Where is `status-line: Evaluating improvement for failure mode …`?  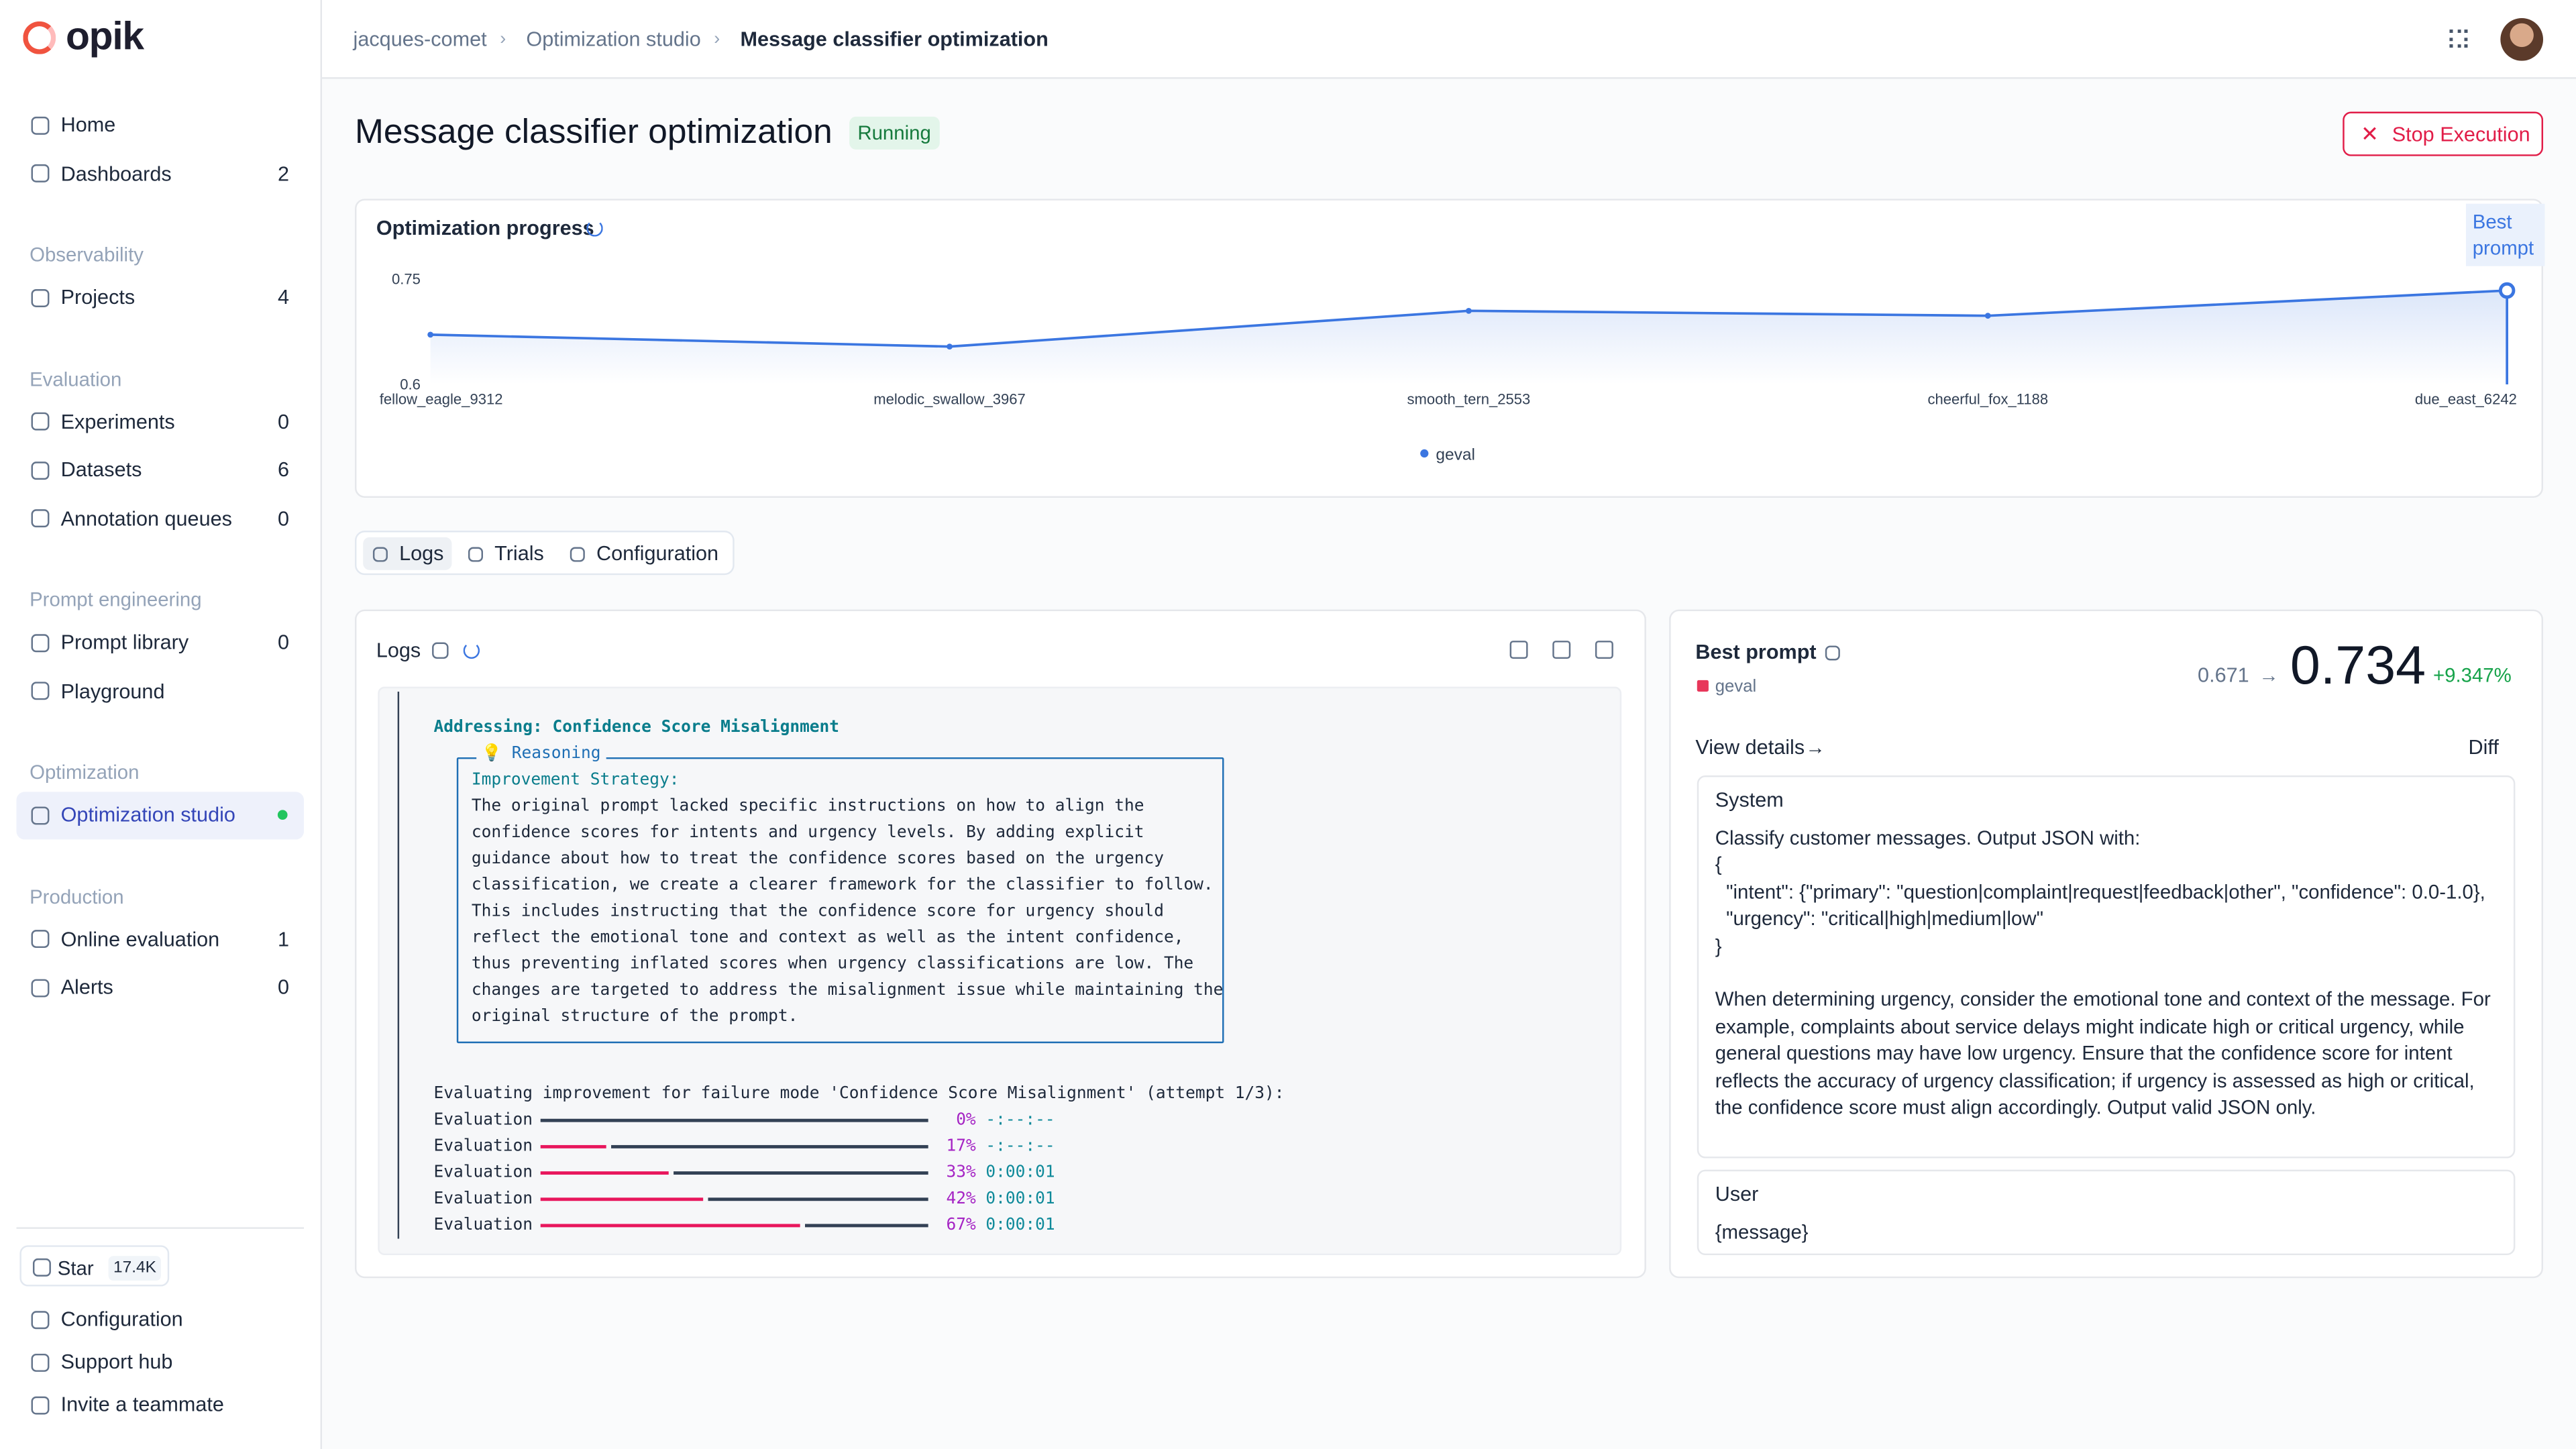
status-line: Evaluating improvement for failure mode … is located at coordinates (859, 1094).